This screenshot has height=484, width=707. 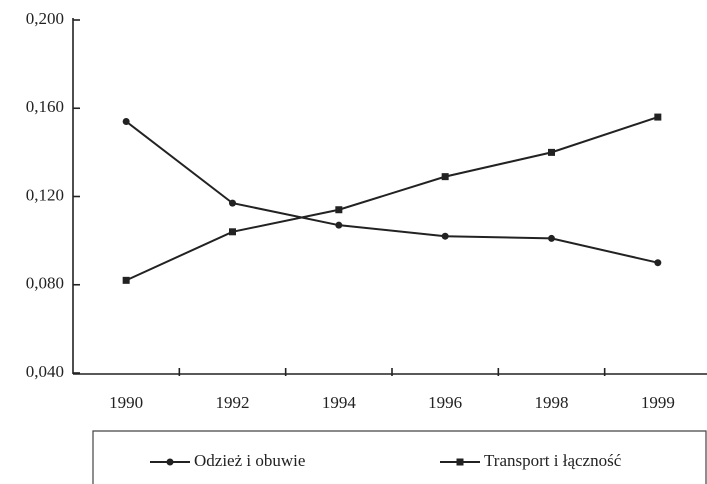 What do you see at coordinates (45, 371) in the screenshot?
I see `y-tick-label: 0,040` at bounding box center [45, 371].